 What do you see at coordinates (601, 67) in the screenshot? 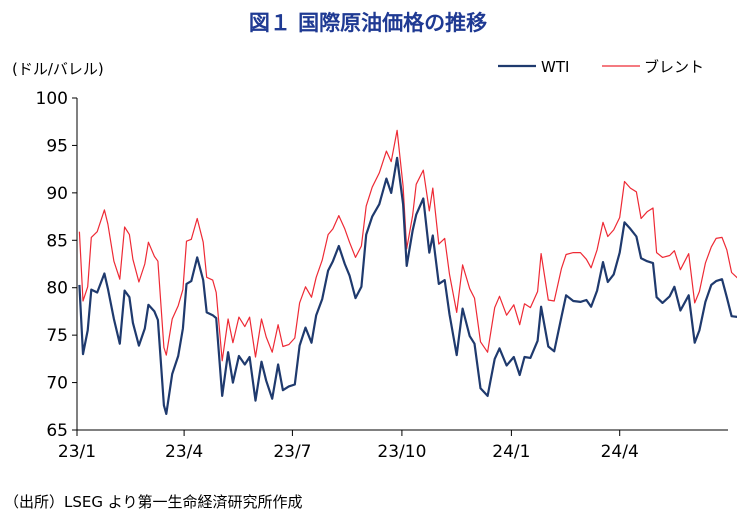
I see `legend: WTI ブレント` at bounding box center [601, 67].